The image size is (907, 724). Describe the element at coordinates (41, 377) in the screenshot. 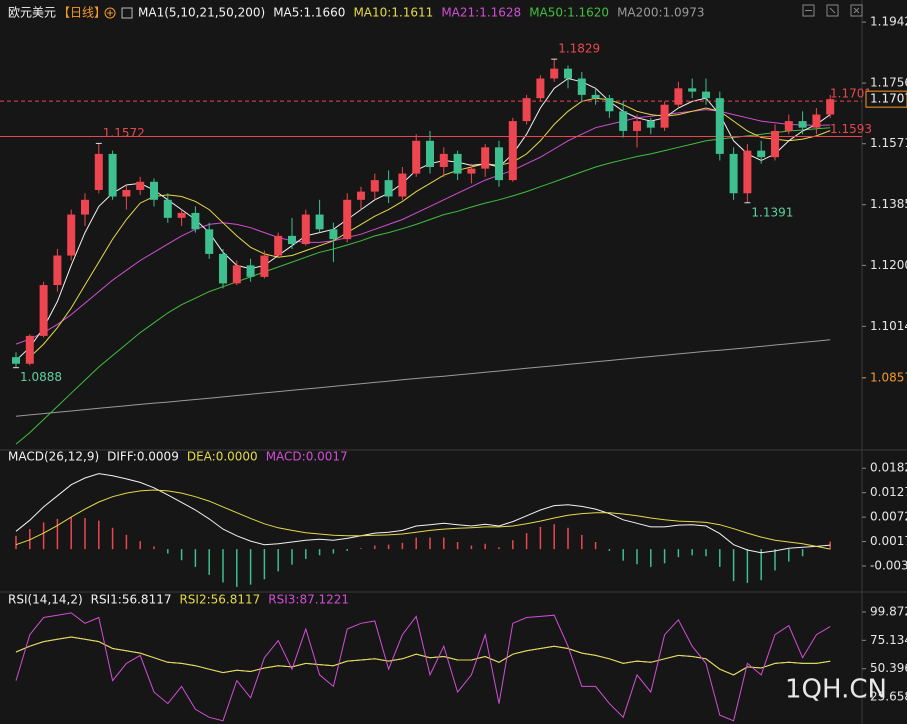

I see `extreme-label: 1.0888` at that location.